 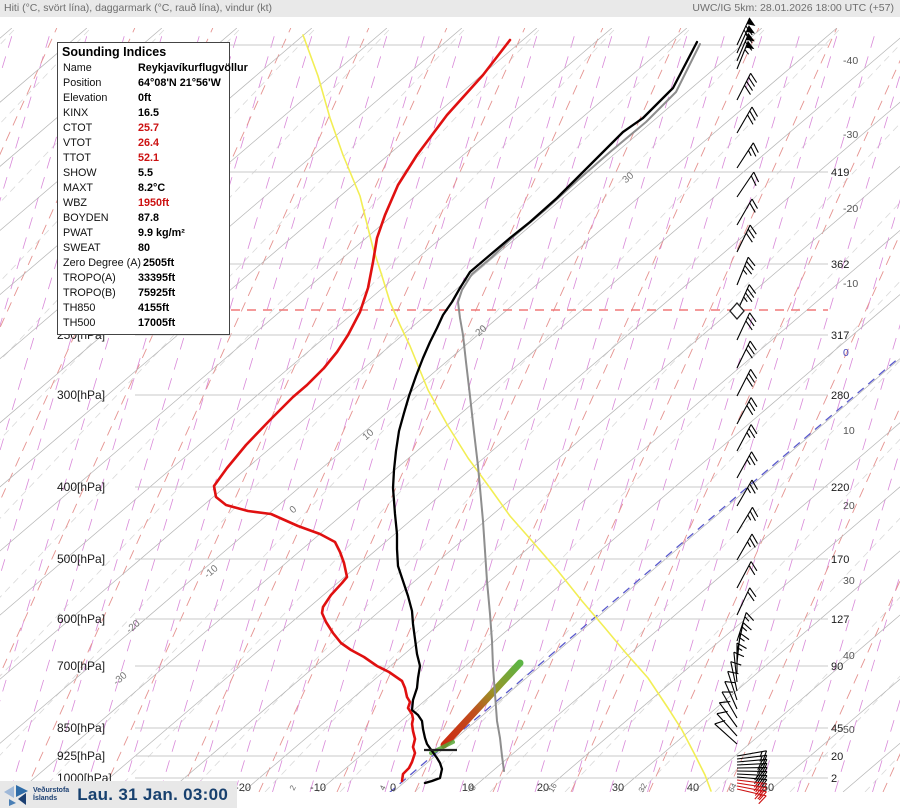 What do you see at coordinates (294, 510) in the screenshot?
I see `theta-label: 0` at bounding box center [294, 510].